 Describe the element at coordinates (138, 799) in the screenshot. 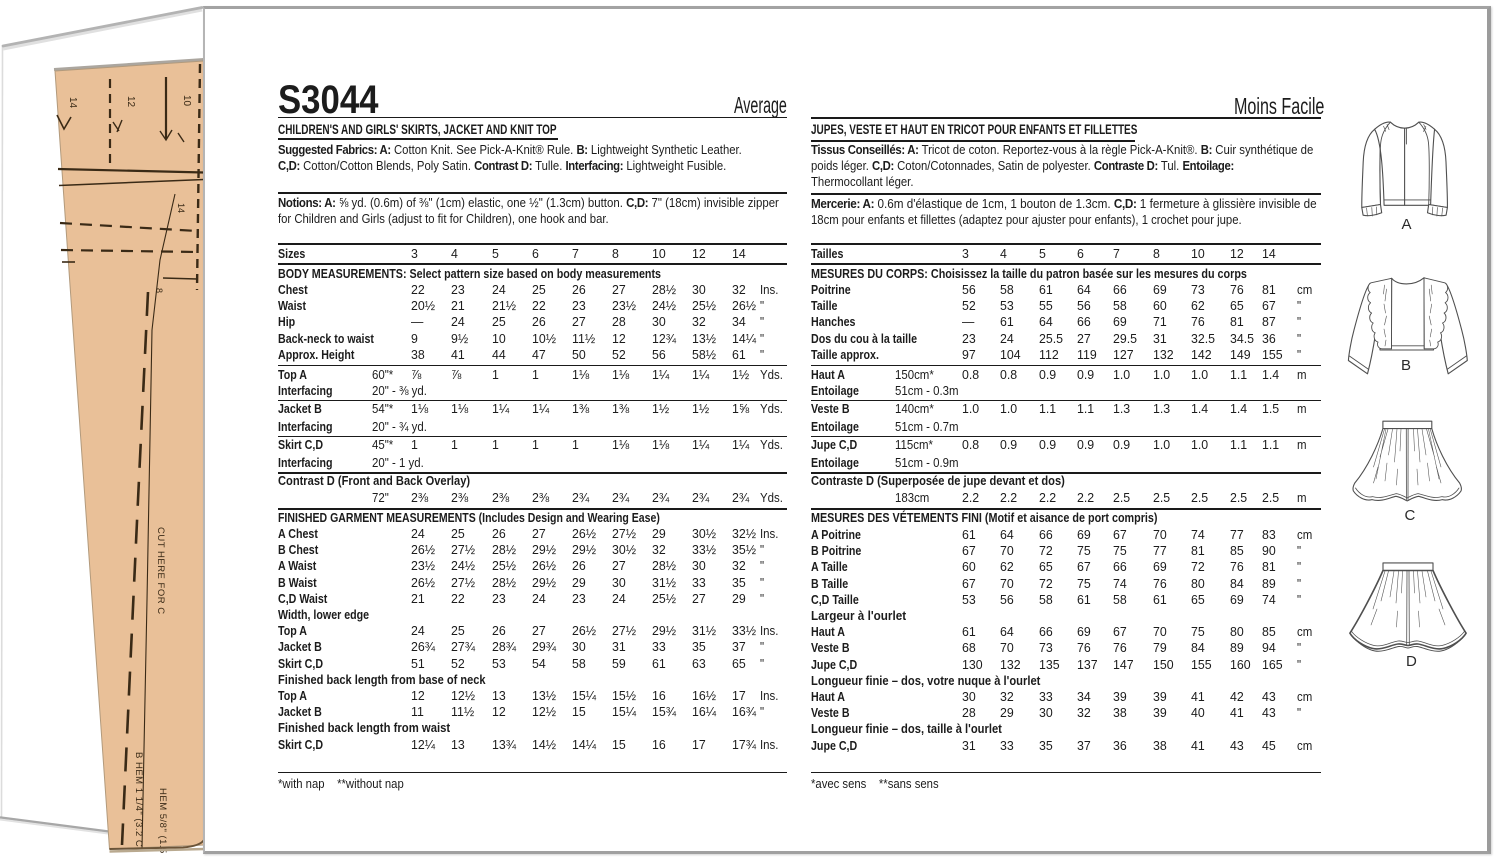

I see `svg-text: B HEM 1 1/4" (3.2 C` at that location.